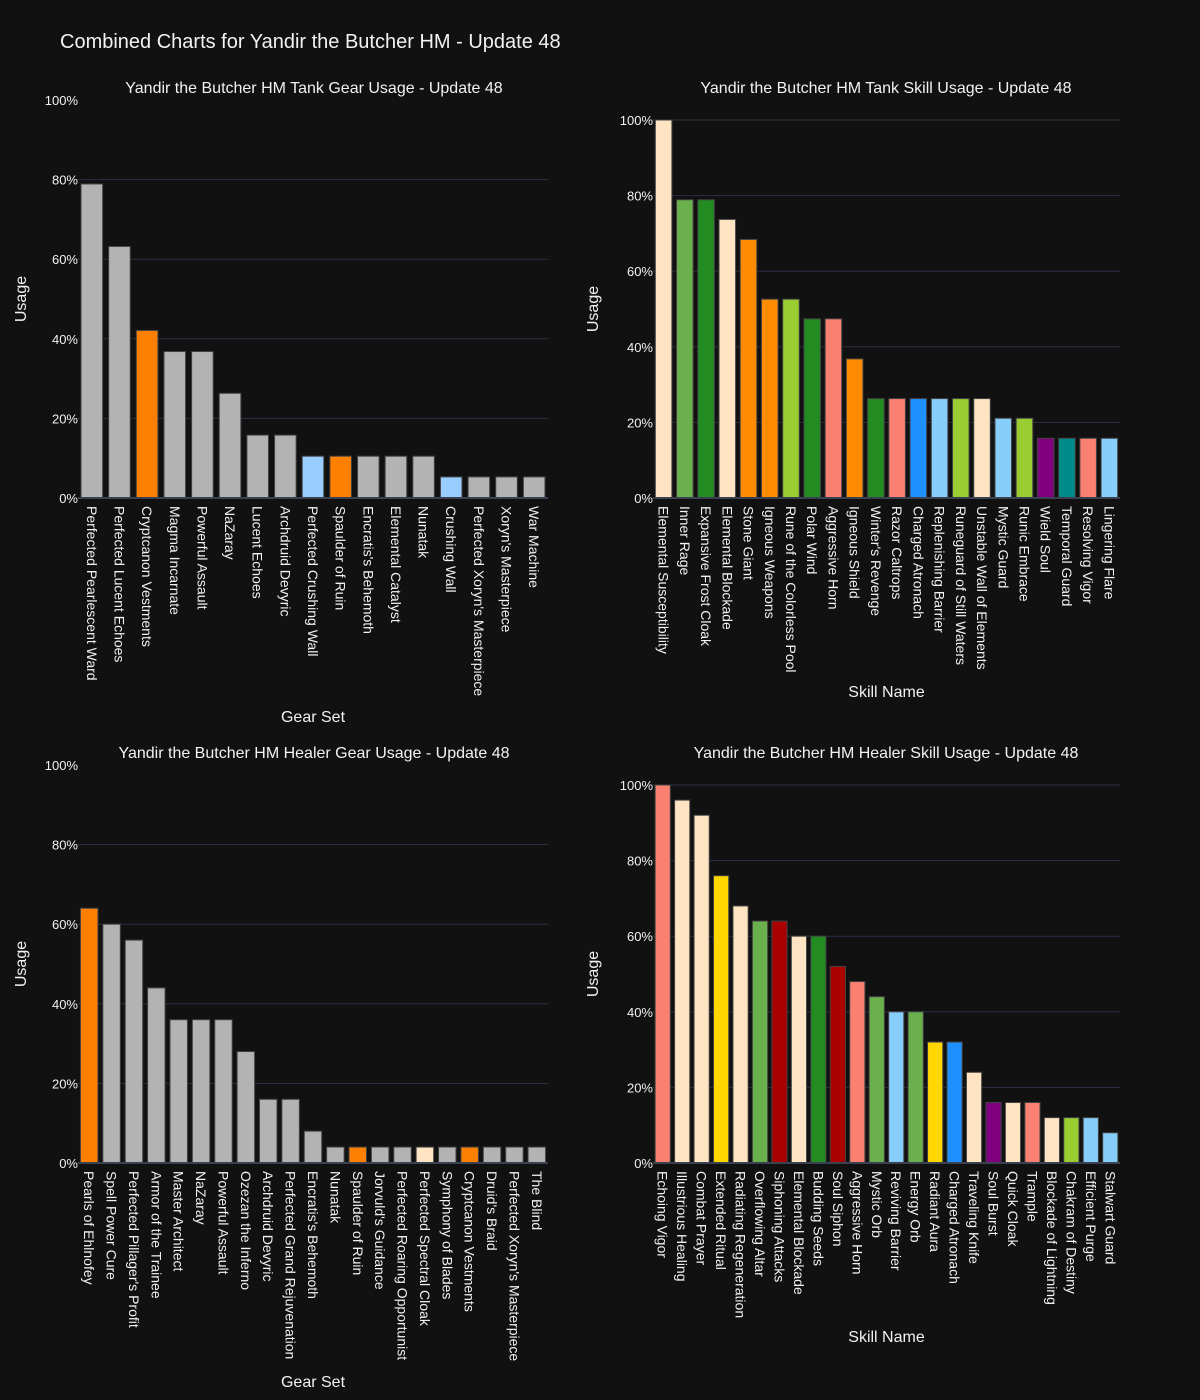  Describe the element at coordinates (492, 1211) in the screenshot. I see `x-tick-label: Druid's Braid` at that location.